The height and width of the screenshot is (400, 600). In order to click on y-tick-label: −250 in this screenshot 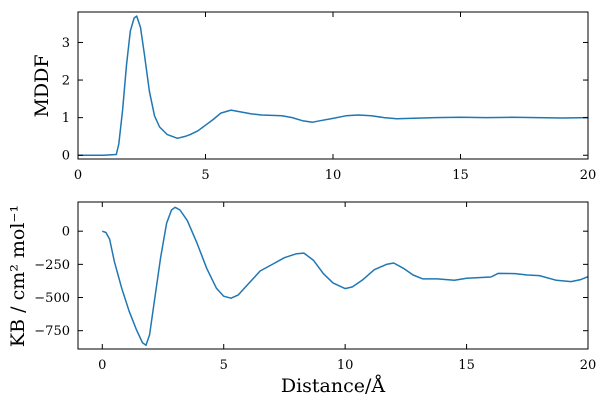, I will do `click(52, 265)`.